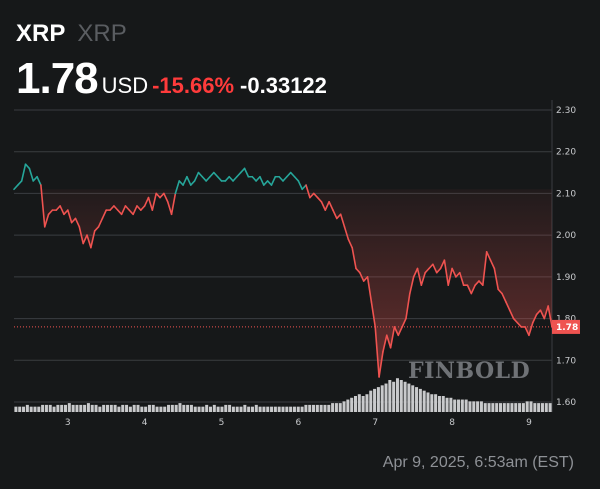 This screenshot has width=600, height=489. I want to click on ticker-header: XRP XRP 1.78 USD -15.66% -0.33122, so click(171, 62).